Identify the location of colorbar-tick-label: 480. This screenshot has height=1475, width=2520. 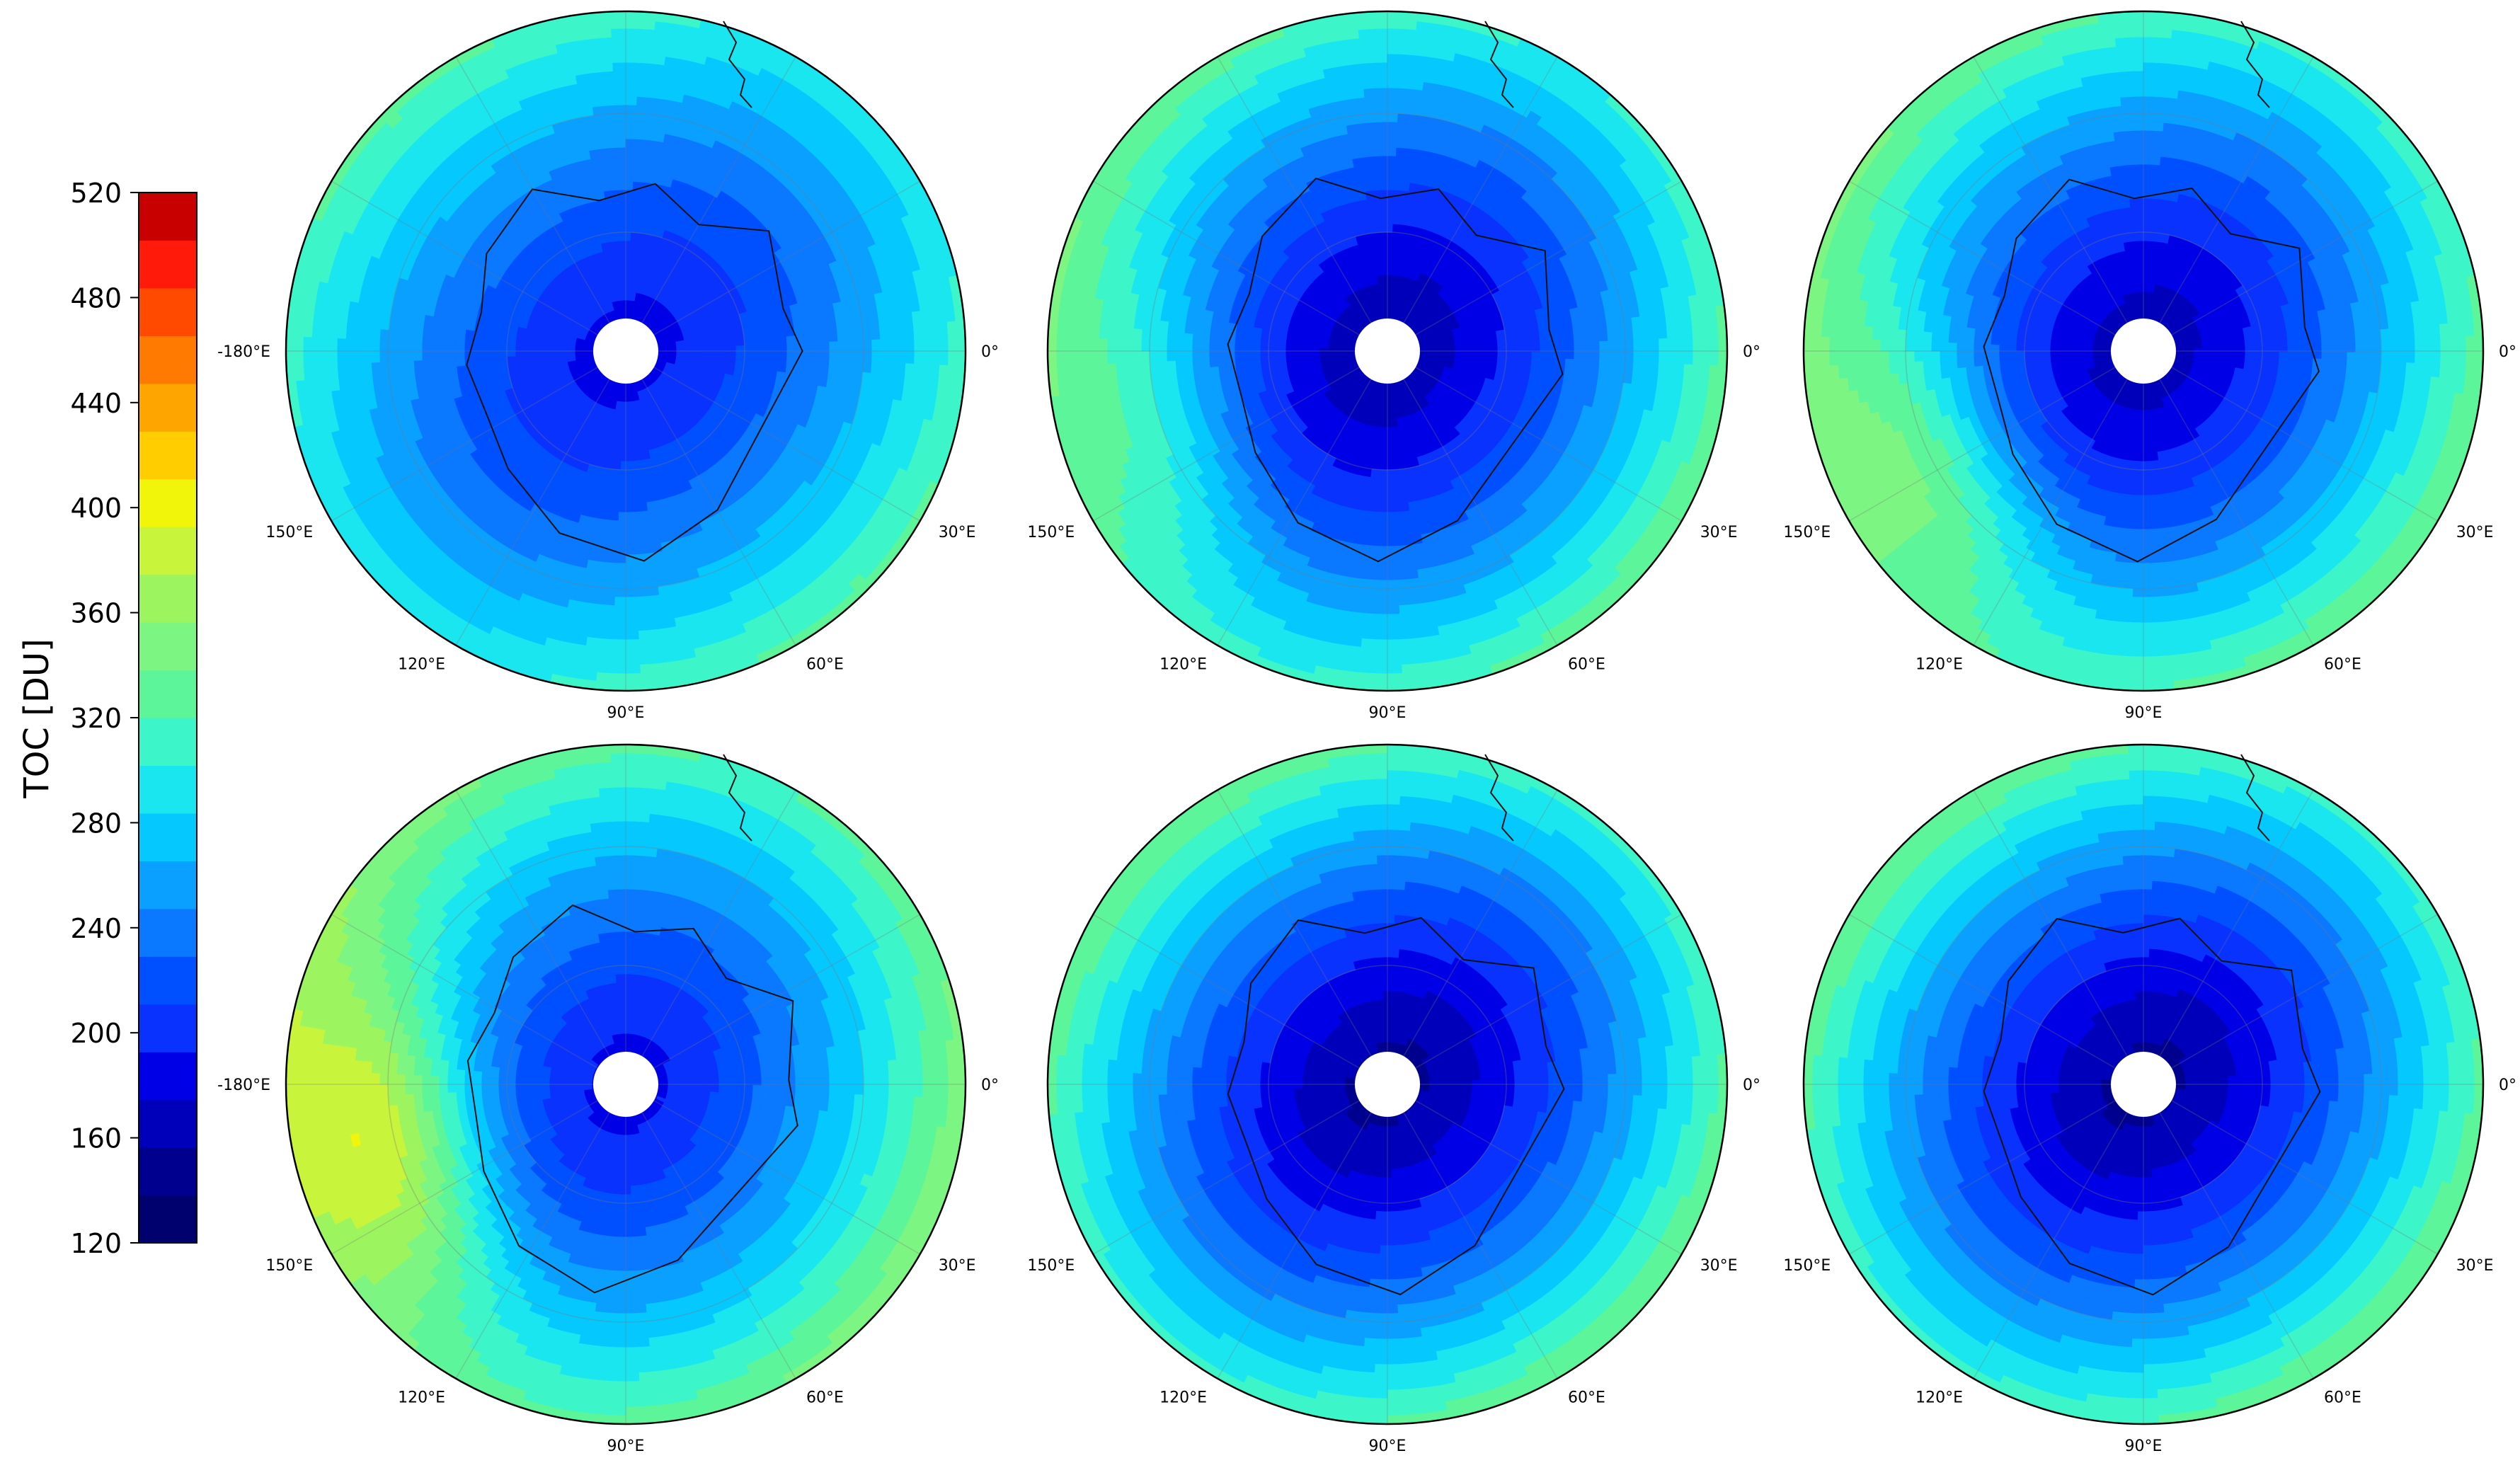
(96, 298).